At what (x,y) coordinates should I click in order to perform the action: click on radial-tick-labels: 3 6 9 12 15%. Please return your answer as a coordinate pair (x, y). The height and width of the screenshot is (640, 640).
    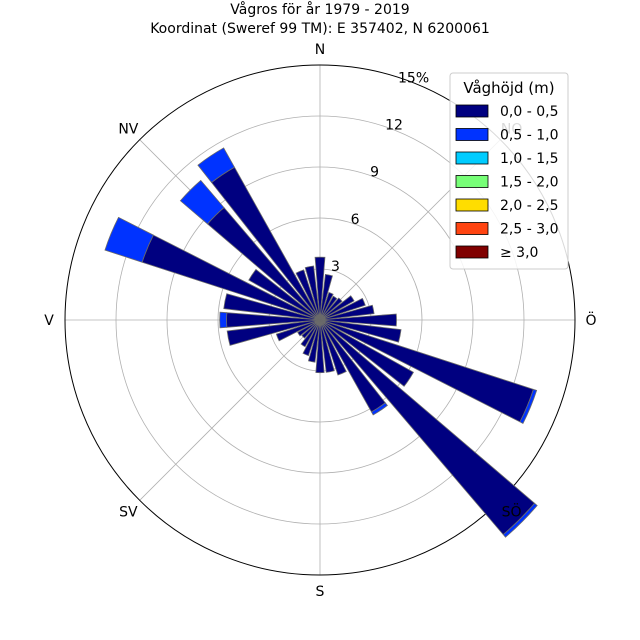
    Looking at the image, I should click on (380, 172).